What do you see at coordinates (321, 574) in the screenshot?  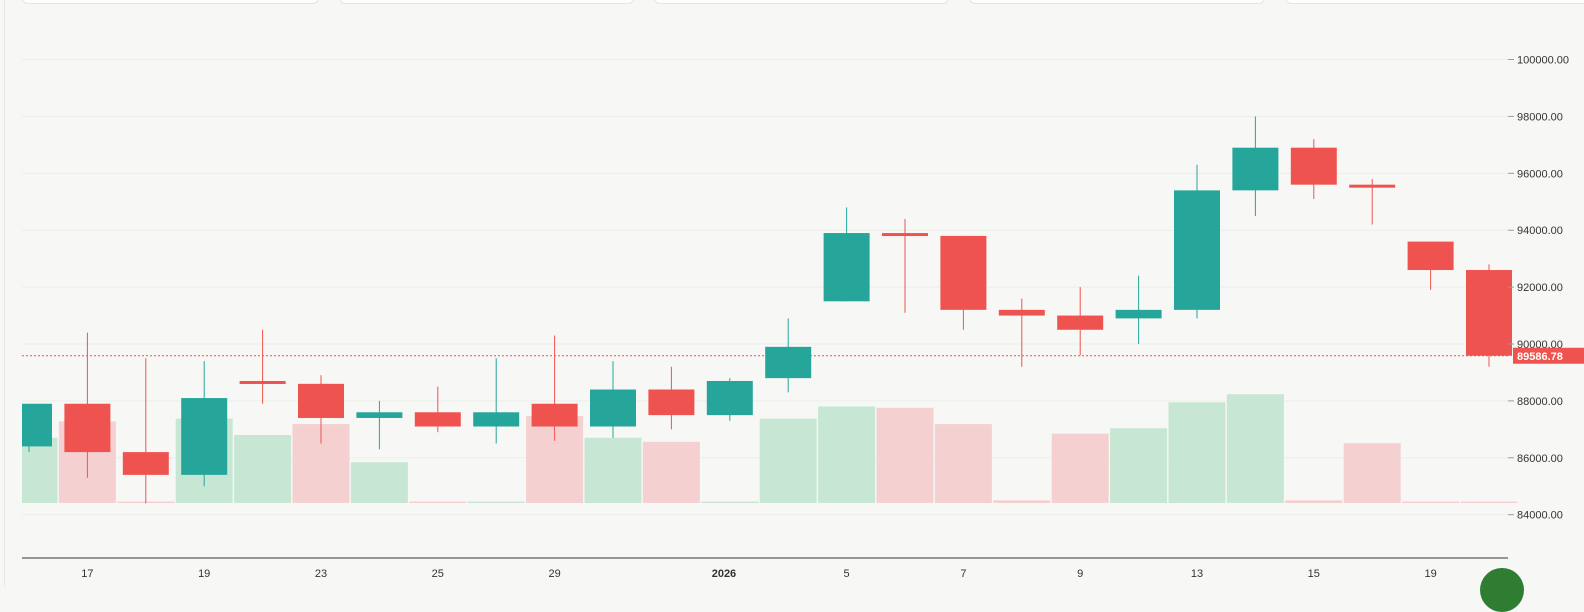 I see `x-tick-label: 23` at bounding box center [321, 574].